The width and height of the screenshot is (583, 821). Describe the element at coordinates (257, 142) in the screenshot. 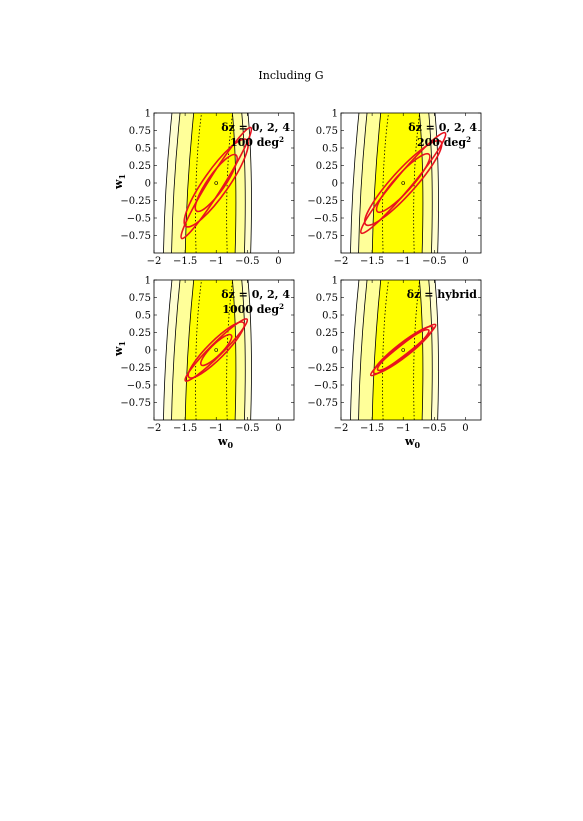

I see `panel-annotation-line2: 100 deg2` at that location.